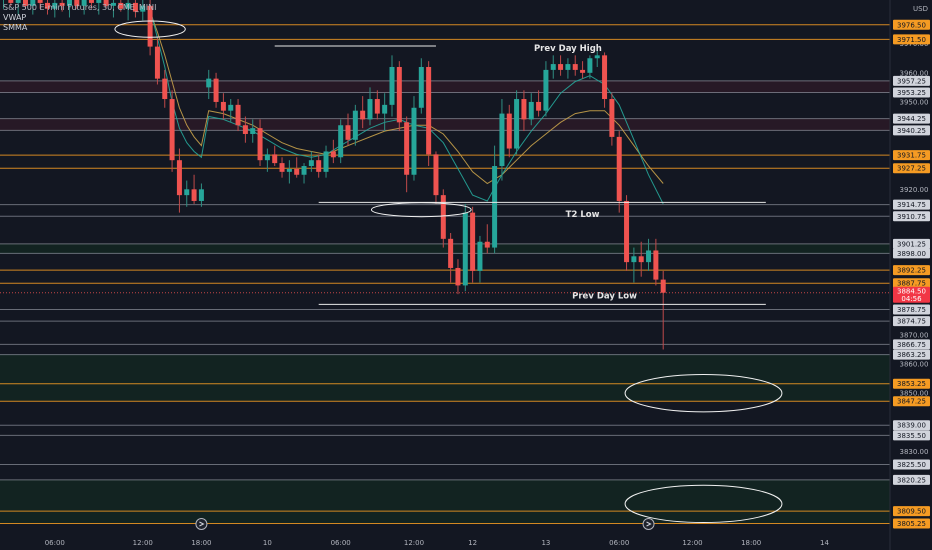 The height and width of the screenshot is (550, 932). I want to click on session-break-icon, so click(202, 524).